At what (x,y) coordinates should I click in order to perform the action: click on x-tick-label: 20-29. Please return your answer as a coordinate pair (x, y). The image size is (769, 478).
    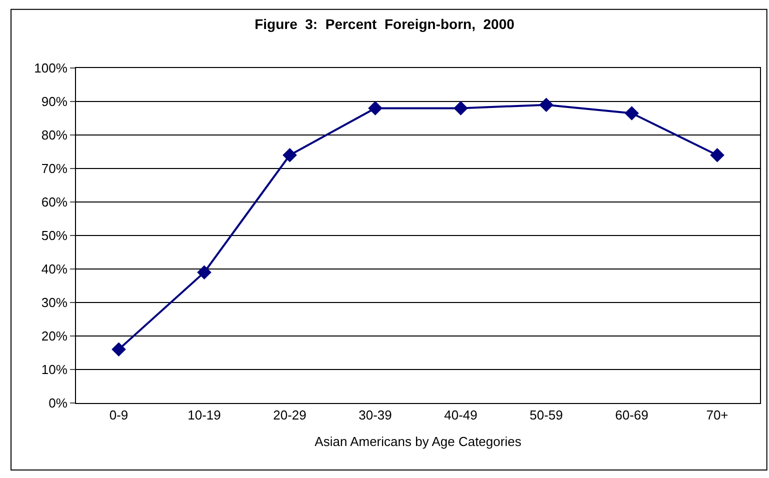
    Looking at the image, I should click on (289, 415).